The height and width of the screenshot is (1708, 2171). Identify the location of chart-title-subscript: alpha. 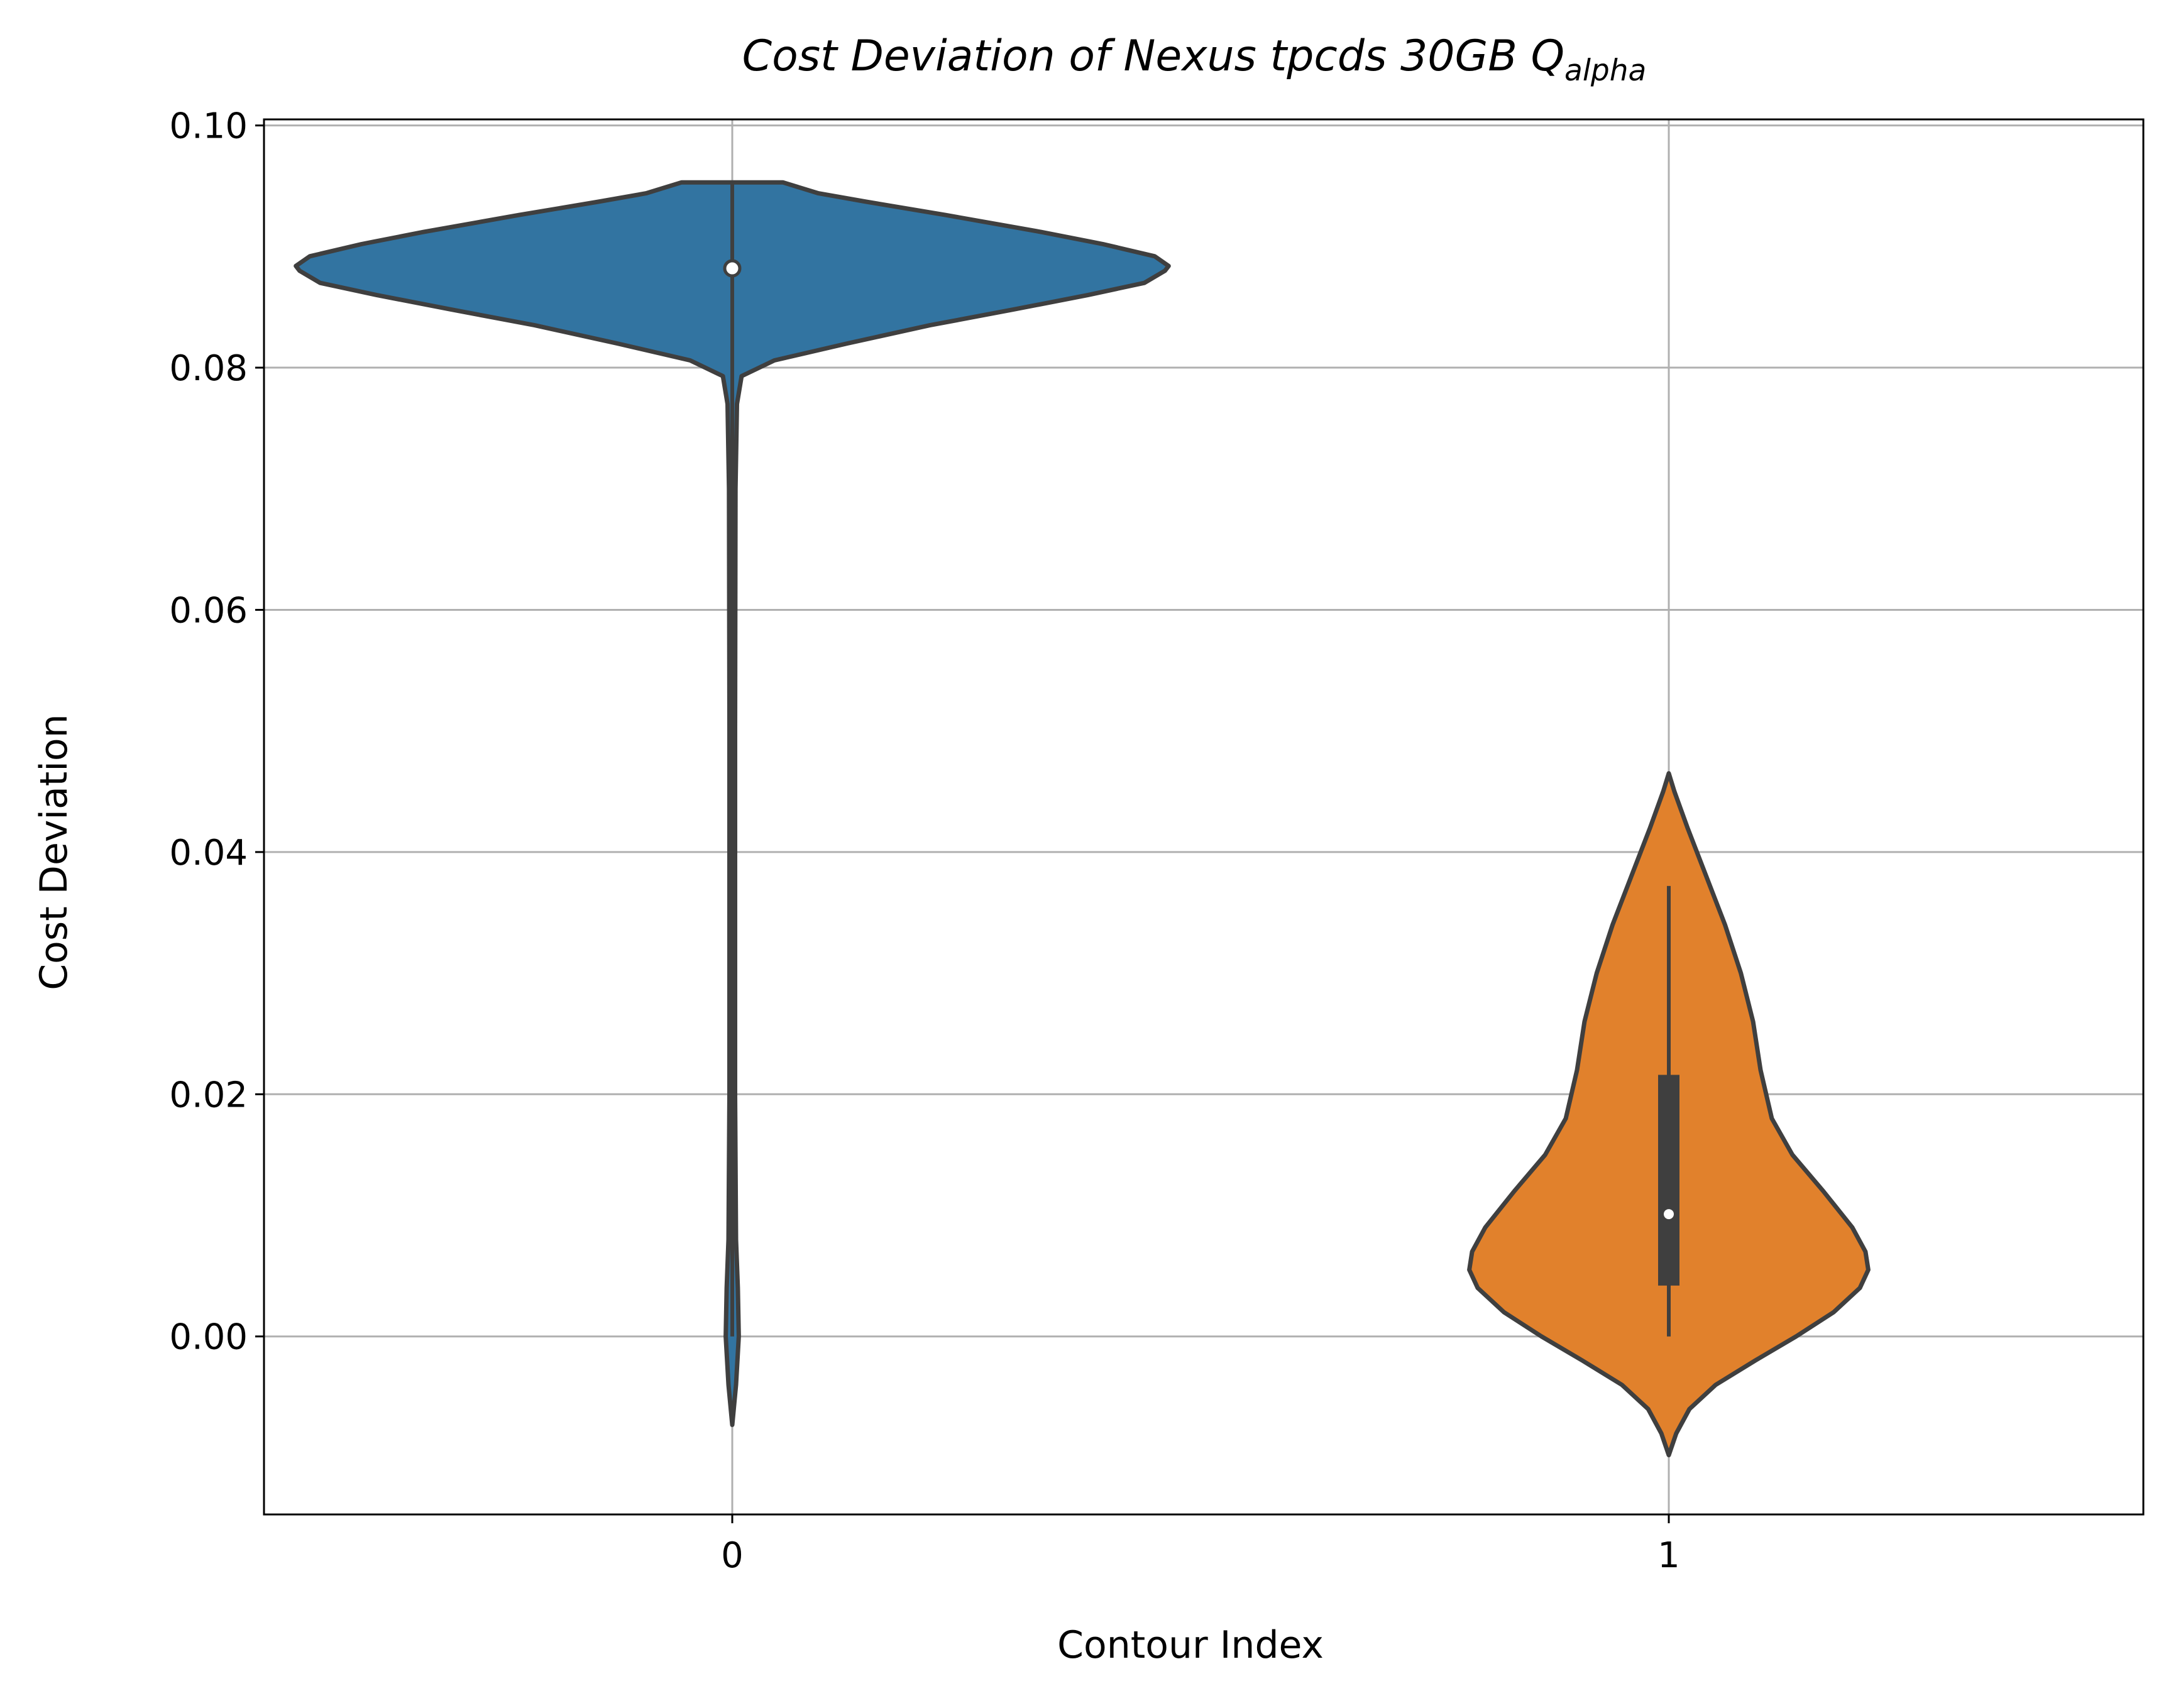
(1605, 70).